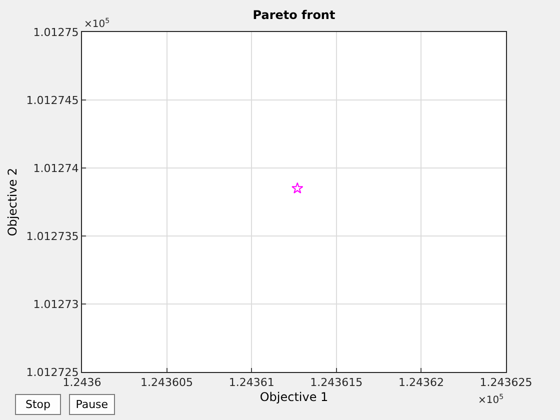 Image resolution: width=560 pixels, height=420 pixels. What do you see at coordinates (52, 100) in the screenshot?
I see `y-tick-label: 1.012745` at bounding box center [52, 100].